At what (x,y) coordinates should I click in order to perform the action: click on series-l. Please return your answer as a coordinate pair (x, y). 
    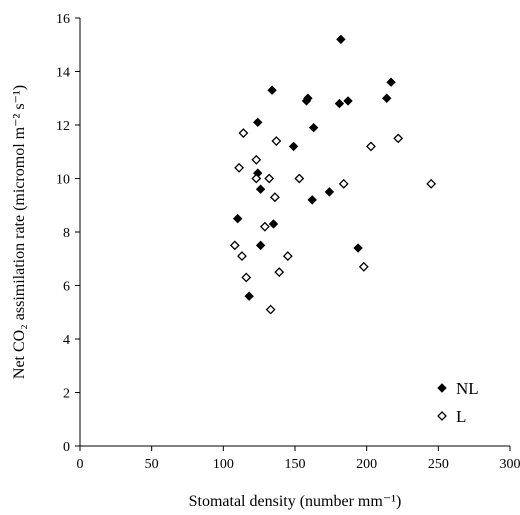
    Looking at the image, I should click on (333, 221).